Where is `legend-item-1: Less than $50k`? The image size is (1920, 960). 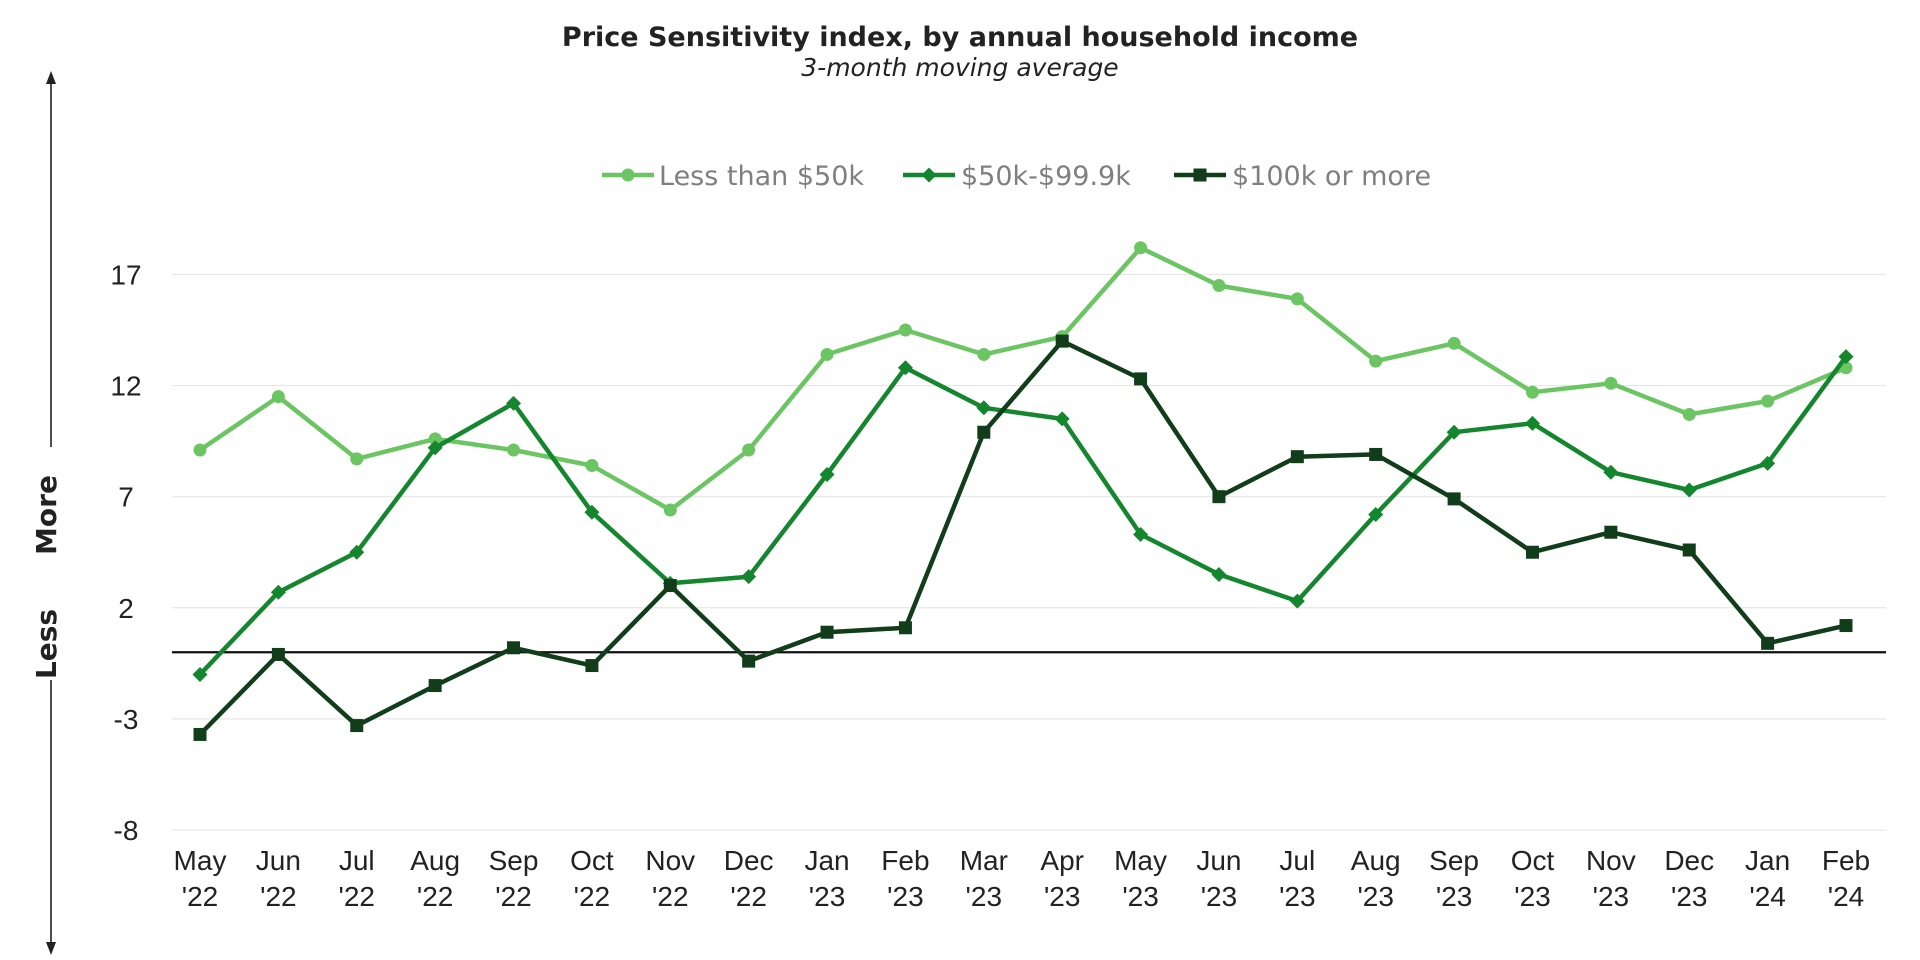
legend-item-1: Less than $50k is located at coordinates (733, 176).